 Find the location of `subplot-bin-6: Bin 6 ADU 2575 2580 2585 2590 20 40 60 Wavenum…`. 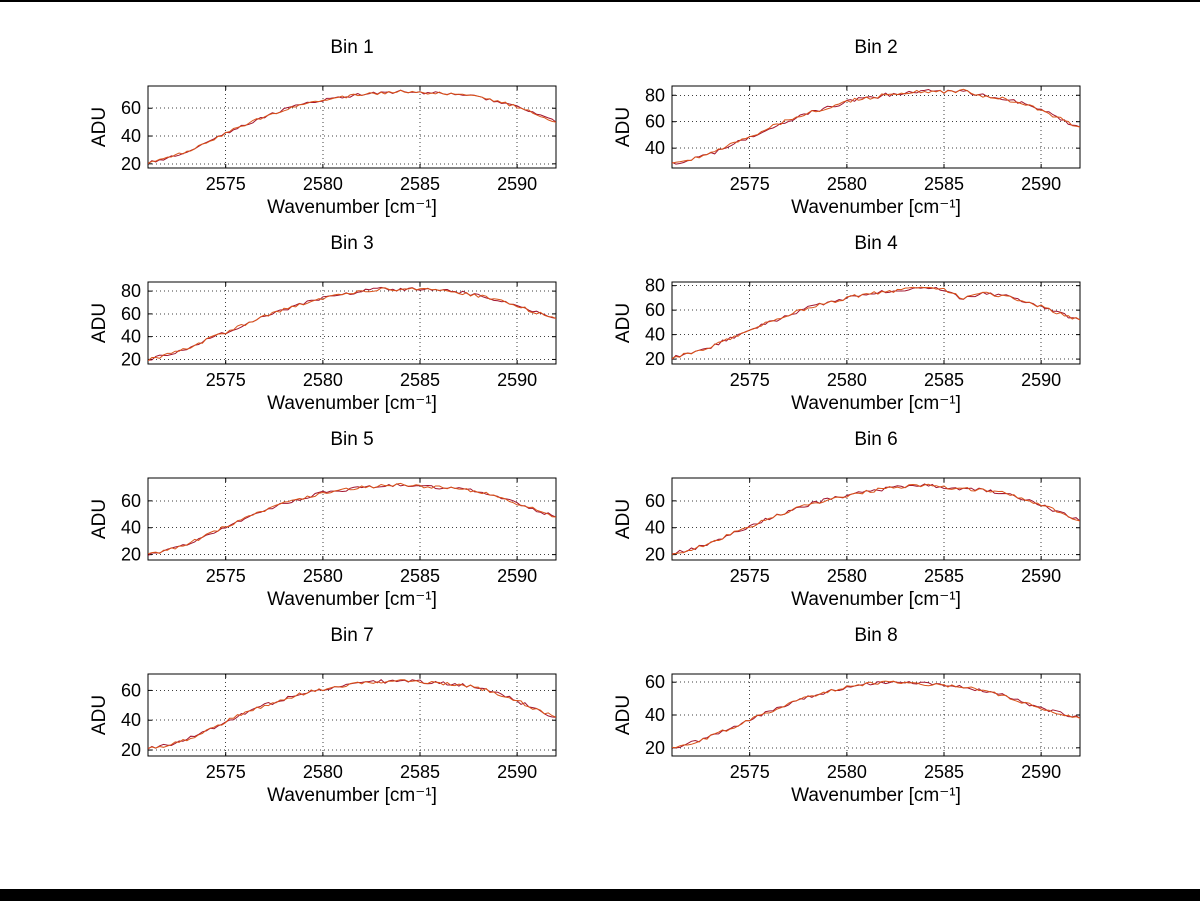

subplot-bin-6: Bin 6 ADU 2575 2580 2585 2590 20 40 60 Wavenum… is located at coordinates (858, 526).